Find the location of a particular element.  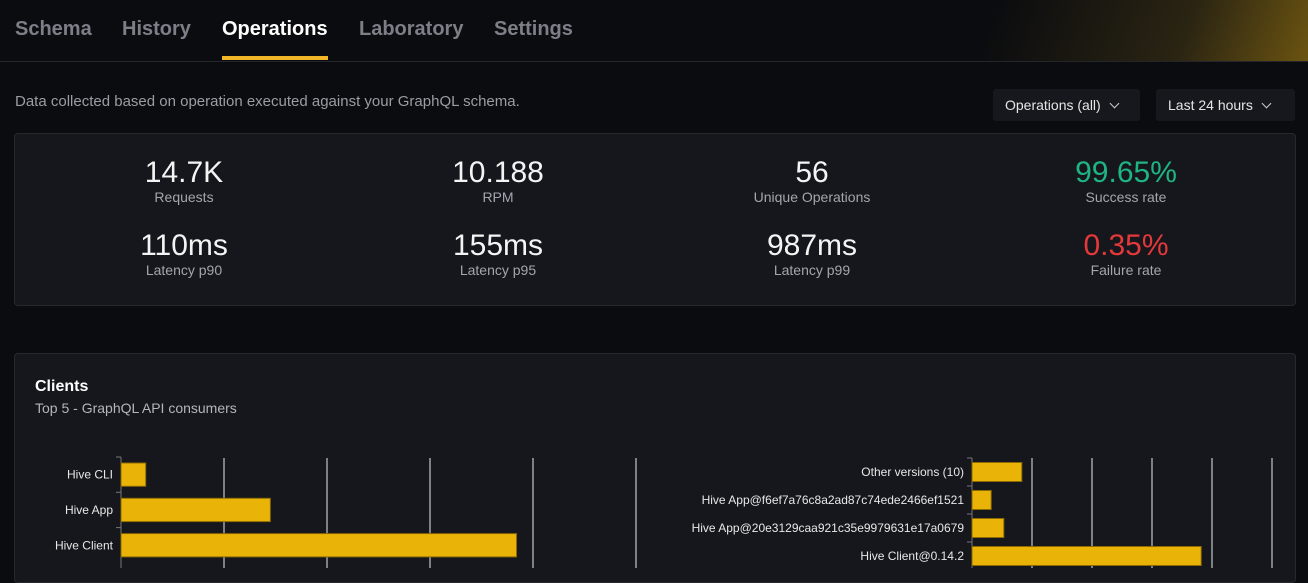

stat-value: 14.7K is located at coordinates (184, 172).